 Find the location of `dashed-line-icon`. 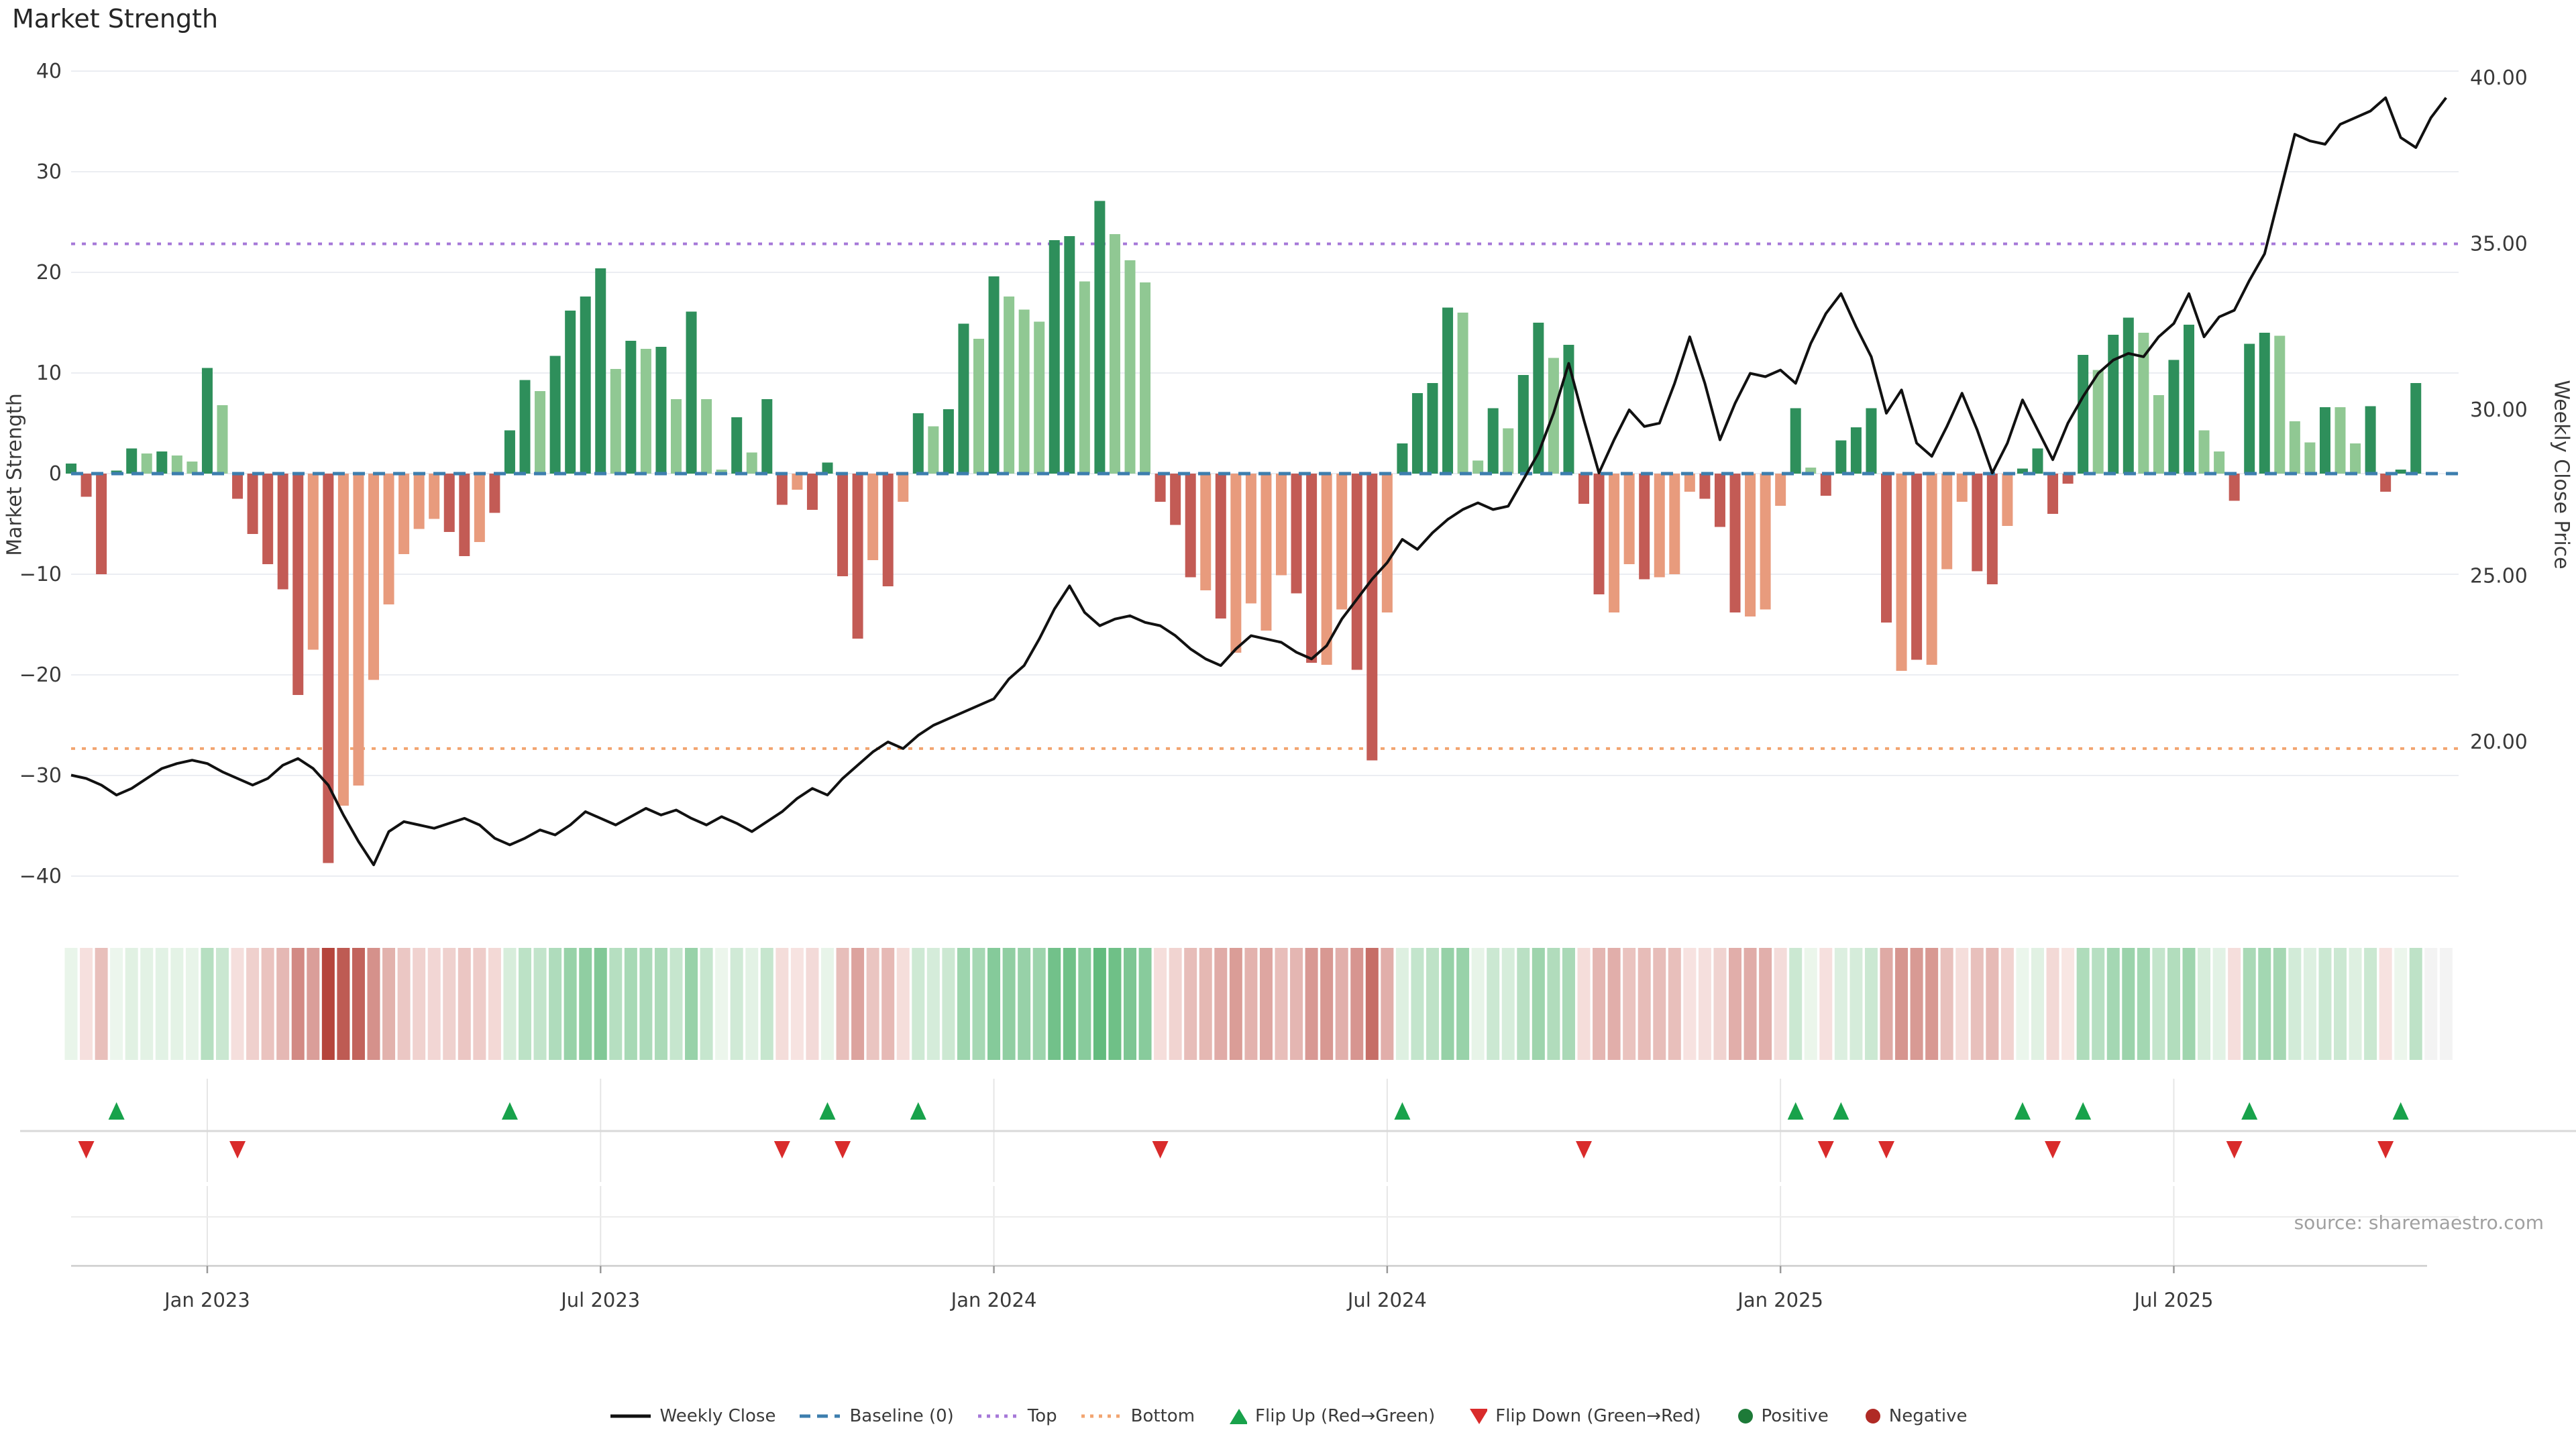

dashed-line-icon is located at coordinates (820, 1416).